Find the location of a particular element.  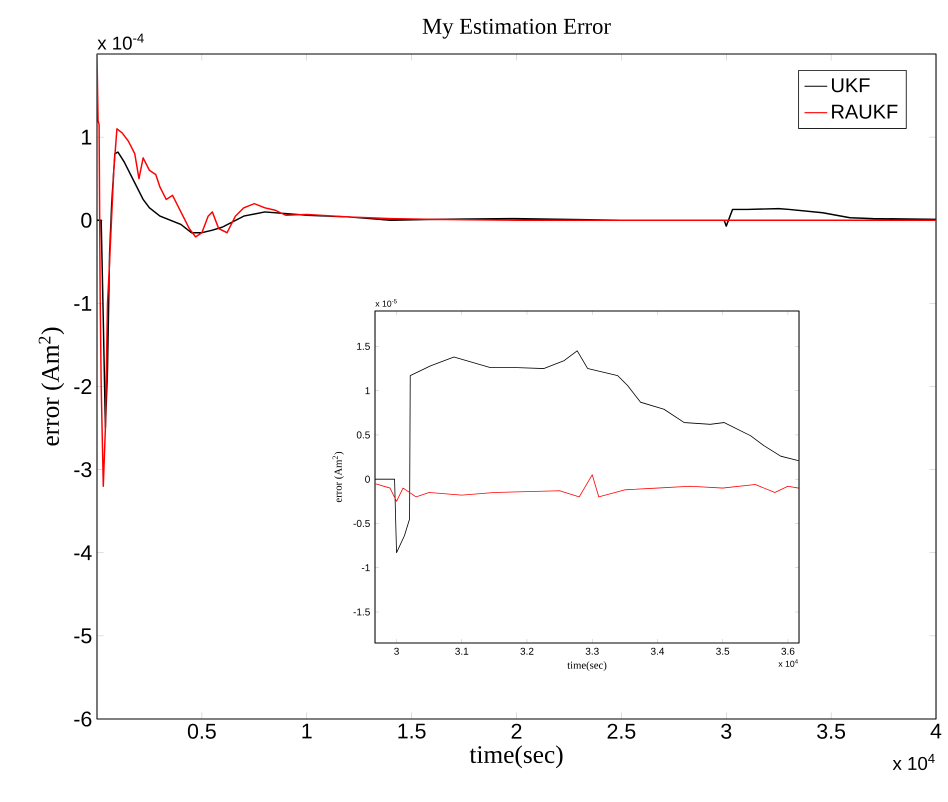

annotation: x 10$^{4}$ is located at coordinates (788, 663).